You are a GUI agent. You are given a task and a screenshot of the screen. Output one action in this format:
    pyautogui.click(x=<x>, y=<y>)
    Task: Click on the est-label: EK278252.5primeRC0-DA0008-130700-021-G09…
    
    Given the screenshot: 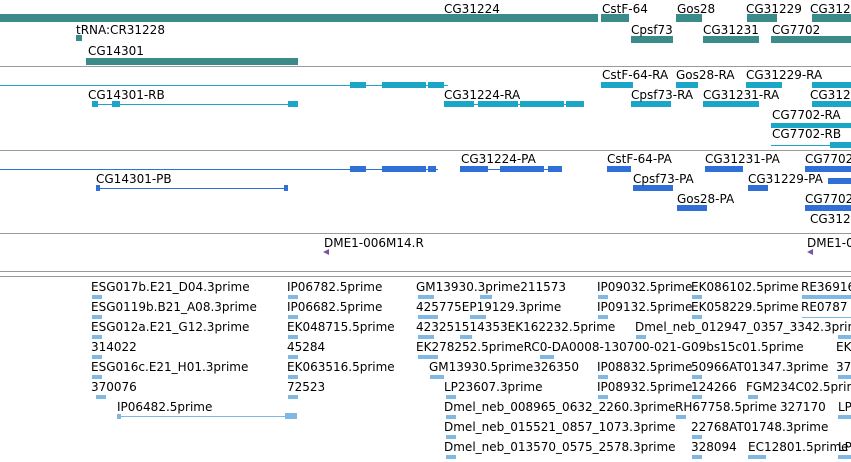 What is the action you would take?
    pyautogui.click(x=610, y=347)
    